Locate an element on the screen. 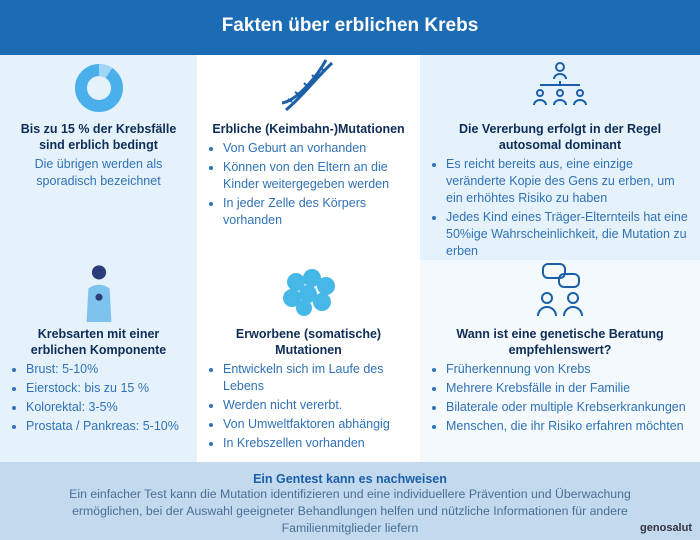 This screenshot has height=540, width=700. bullet: Von Geburt an vorhanden is located at coordinates (316, 148).